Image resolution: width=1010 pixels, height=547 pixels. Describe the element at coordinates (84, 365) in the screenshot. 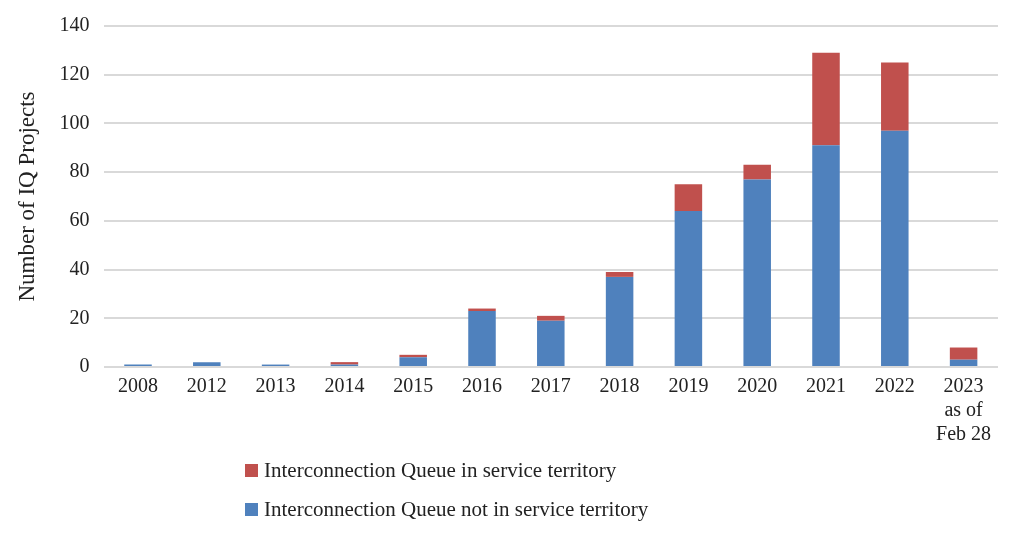

I see `y-tick-label: 0` at that location.